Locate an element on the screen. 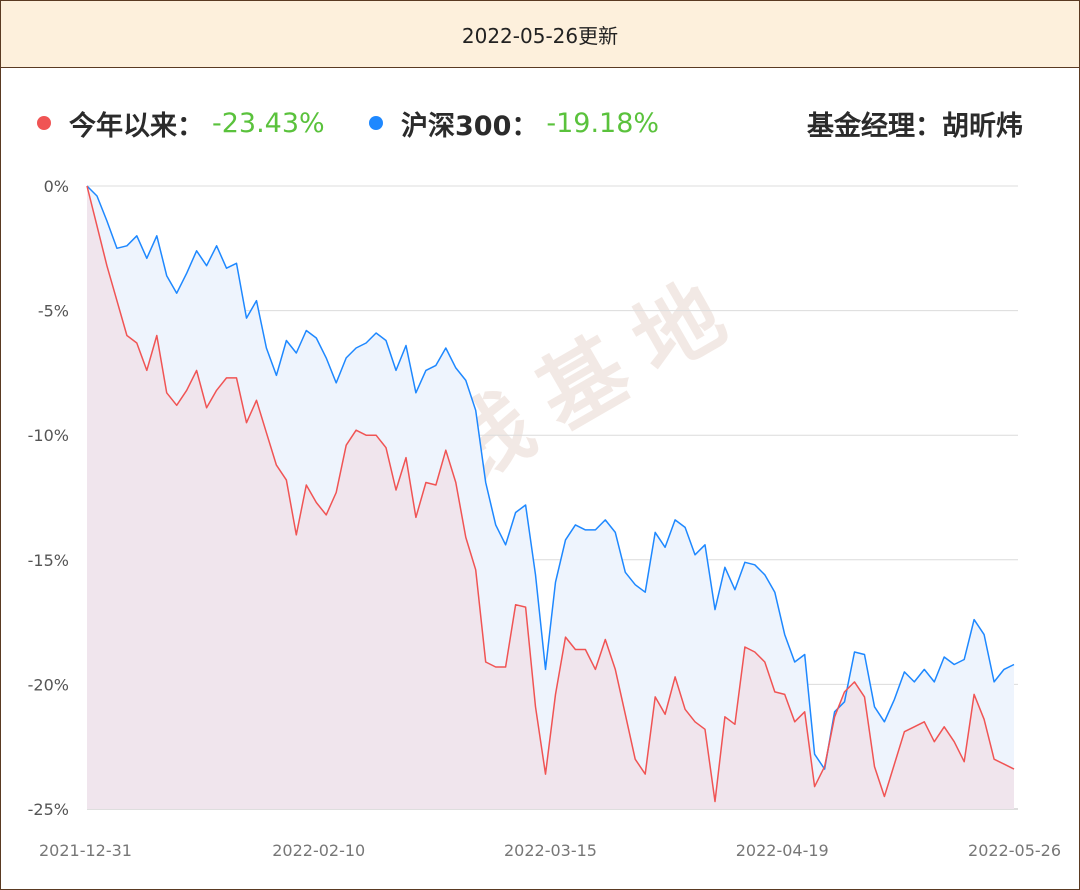 This screenshot has height=890, width=1080. x-tick-label: 2022-03-15 is located at coordinates (550, 850).